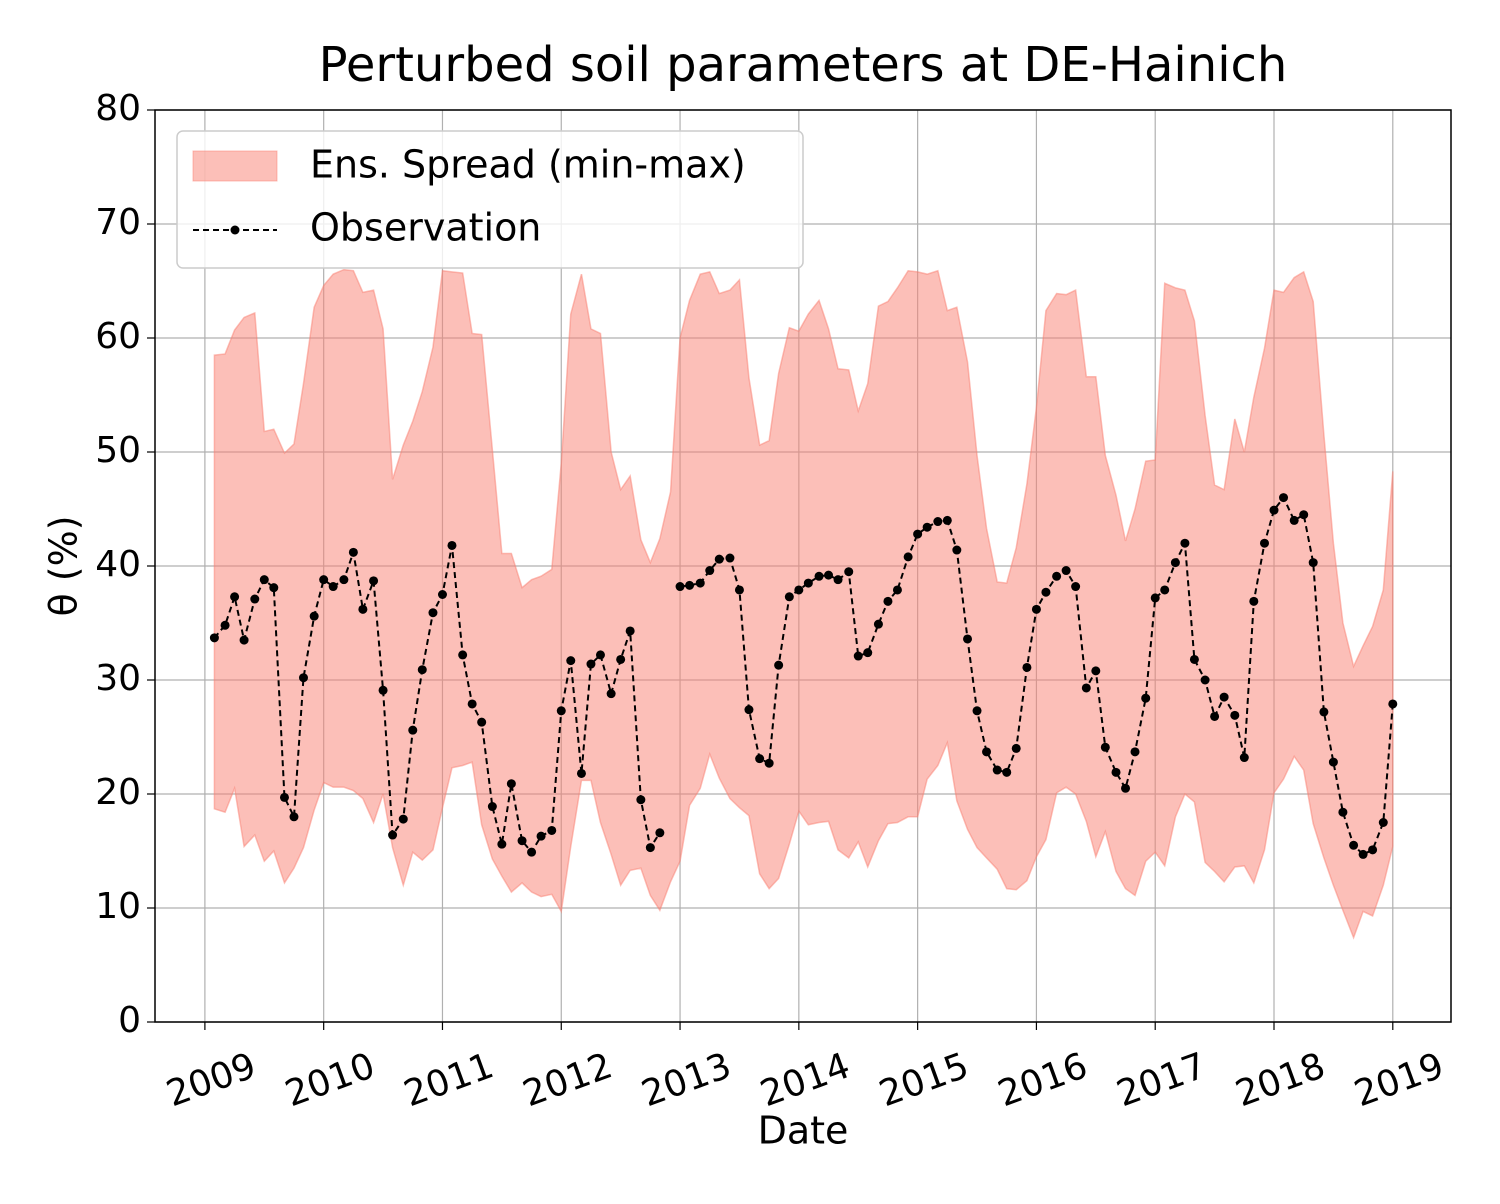  What do you see at coordinates (118, 678) in the screenshot?
I see `y-tick-label: 30` at bounding box center [118, 678].